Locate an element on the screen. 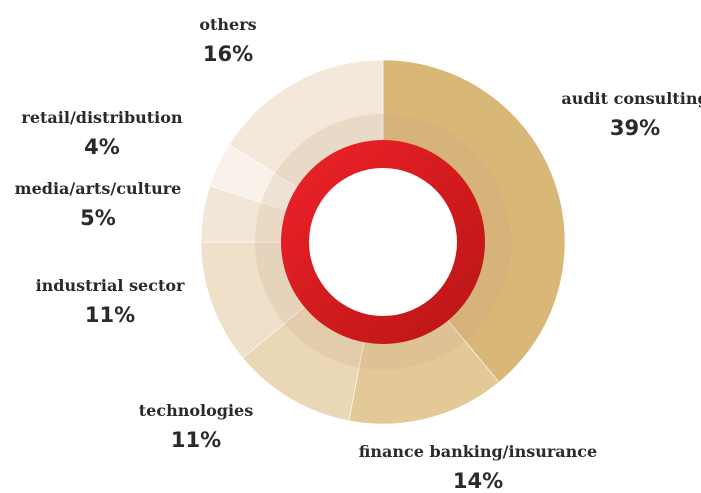 The height and width of the screenshot is (493, 701). value-label-retail-distribution: 4% is located at coordinates (102, 147).